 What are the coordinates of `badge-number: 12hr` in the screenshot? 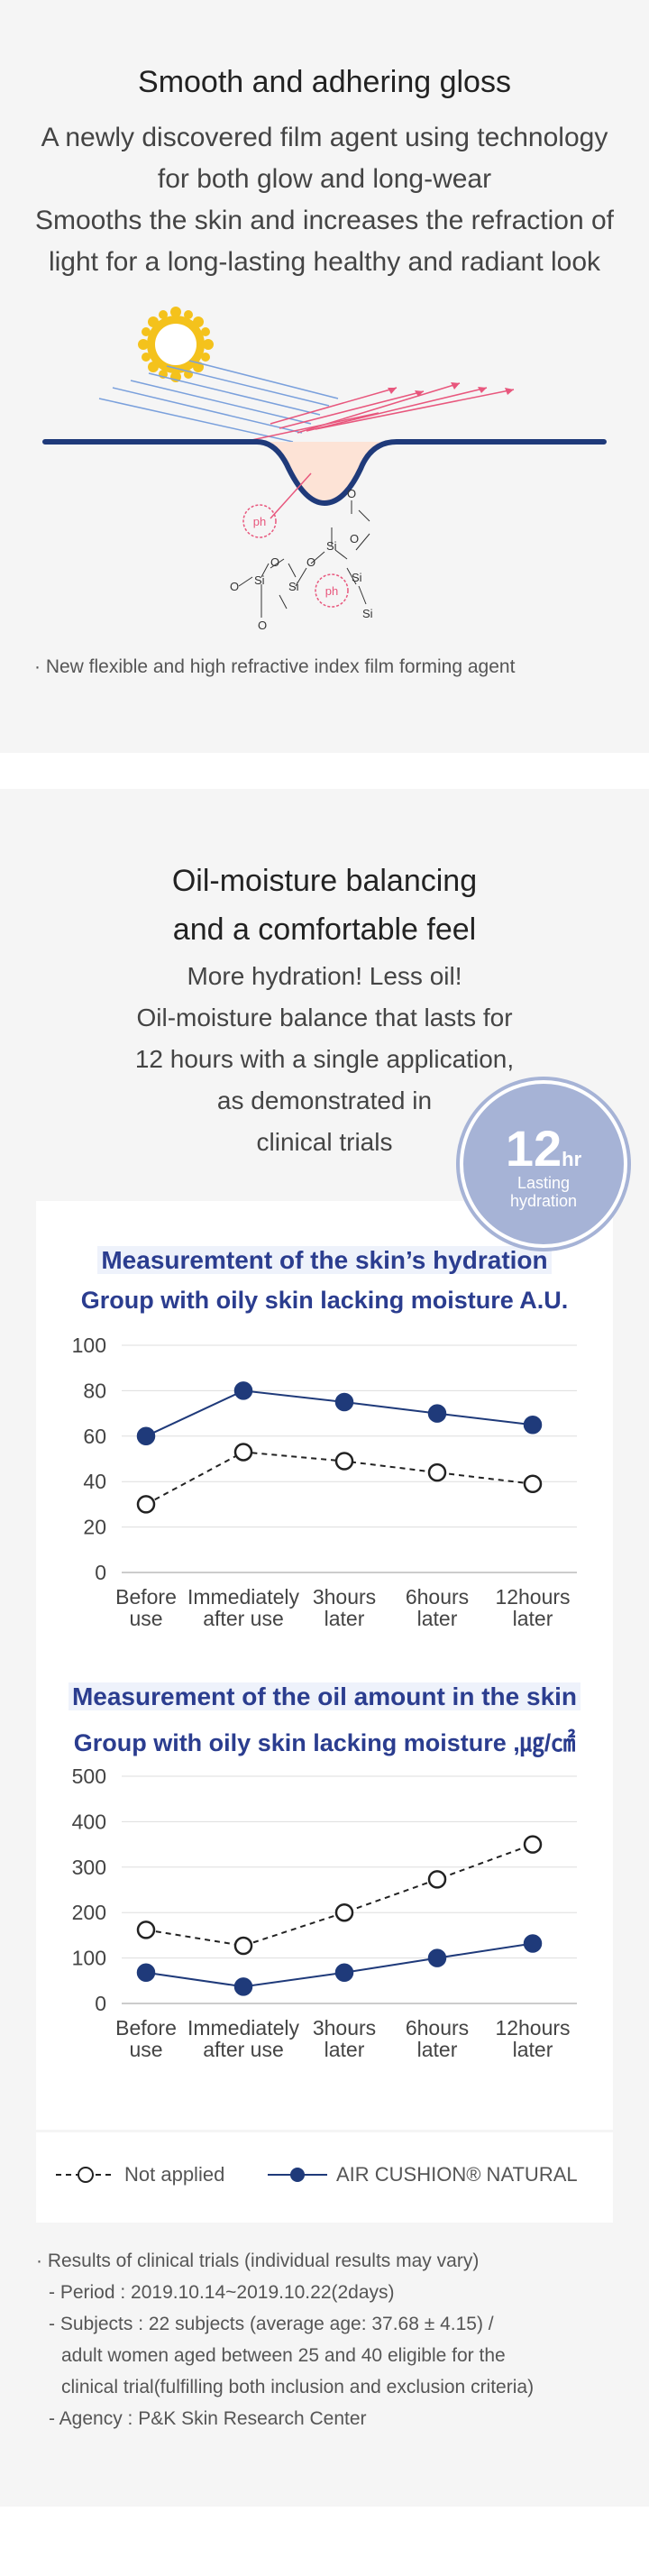 It's located at (543, 1154).